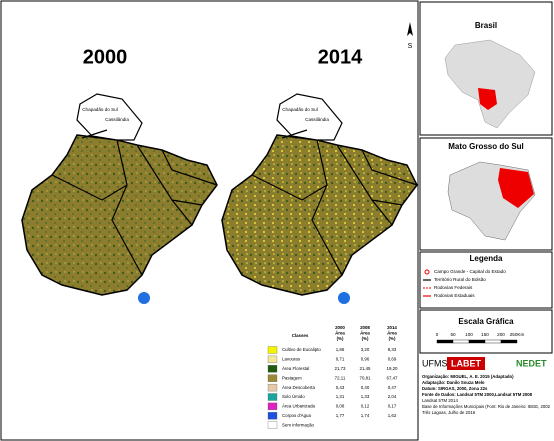  What do you see at coordinates (340, 349) in the screenshot?
I see `table-value: 1,86` at bounding box center [340, 349].